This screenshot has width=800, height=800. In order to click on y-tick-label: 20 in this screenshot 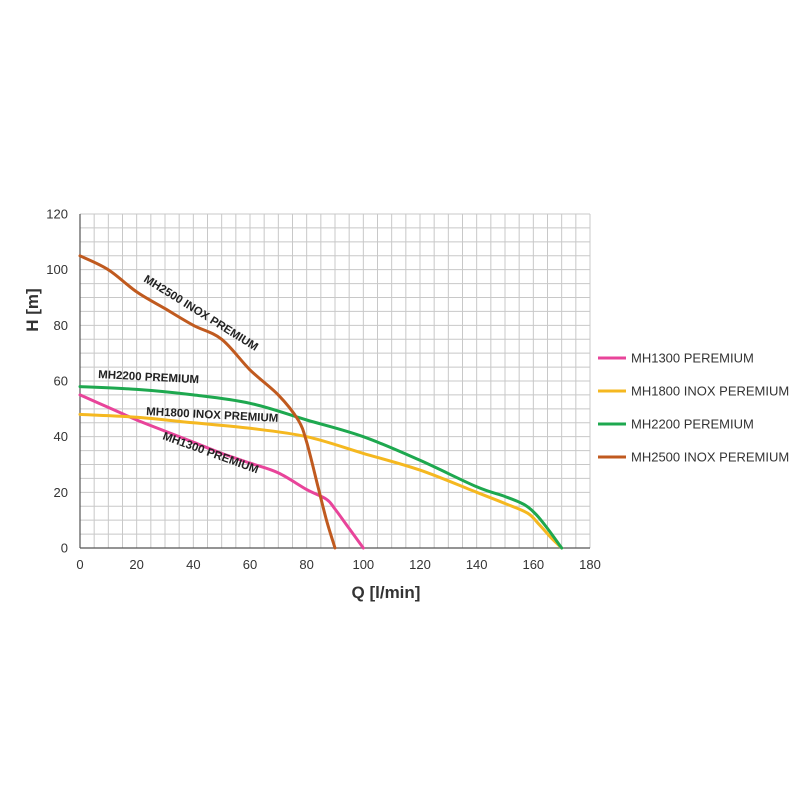, I will do `click(61, 492)`.